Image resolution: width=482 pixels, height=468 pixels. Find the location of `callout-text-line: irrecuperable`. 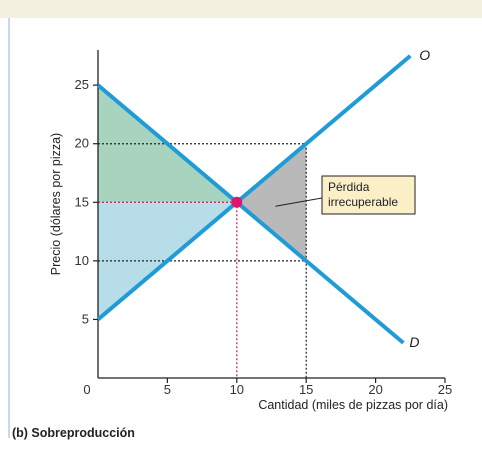

callout-text-line: irrecuperable is located at coordinates (363, 202).